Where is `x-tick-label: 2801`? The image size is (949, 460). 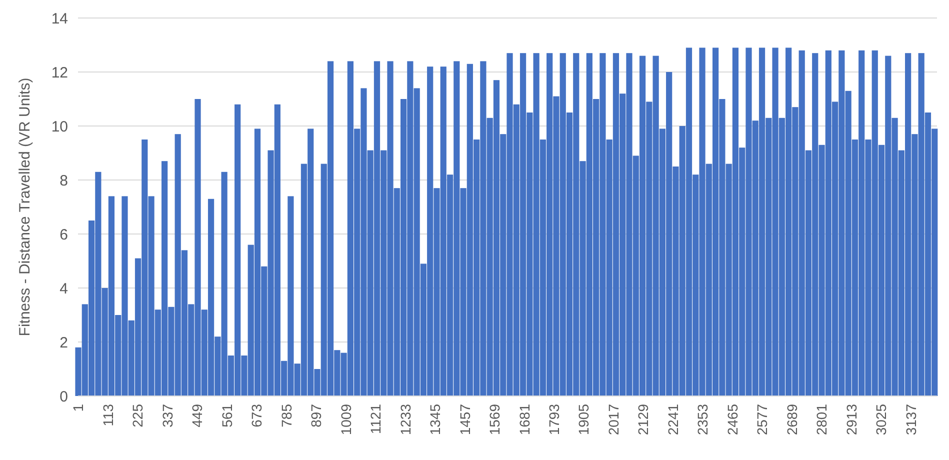
x-tick-label: 2801 is located at coordinates (822, 420).